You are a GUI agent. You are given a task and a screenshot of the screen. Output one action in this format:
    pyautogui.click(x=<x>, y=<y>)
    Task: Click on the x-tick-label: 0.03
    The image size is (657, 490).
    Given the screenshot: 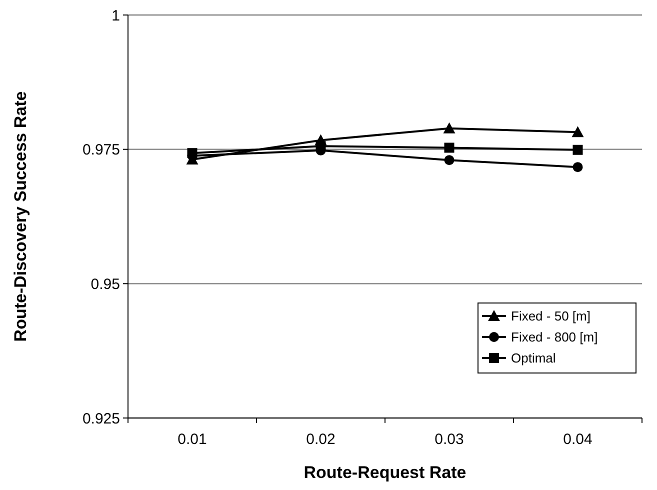 What is the action you would take?
    pyautogui.click(x=449, y=439)
    